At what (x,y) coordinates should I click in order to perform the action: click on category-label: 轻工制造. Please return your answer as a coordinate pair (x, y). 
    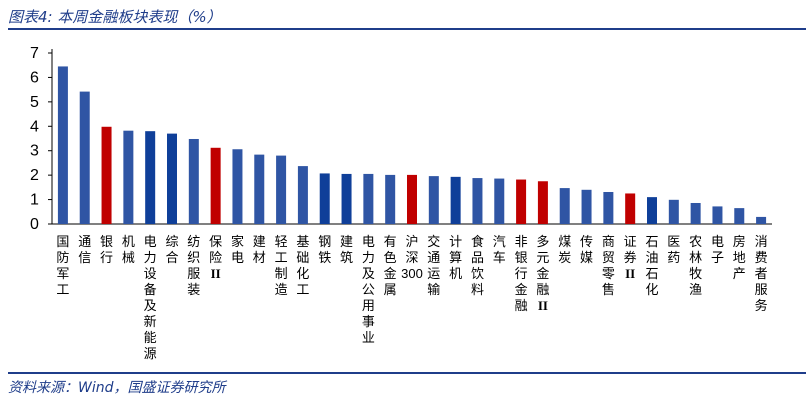
    Looking at the image, I should click on (281, 266).